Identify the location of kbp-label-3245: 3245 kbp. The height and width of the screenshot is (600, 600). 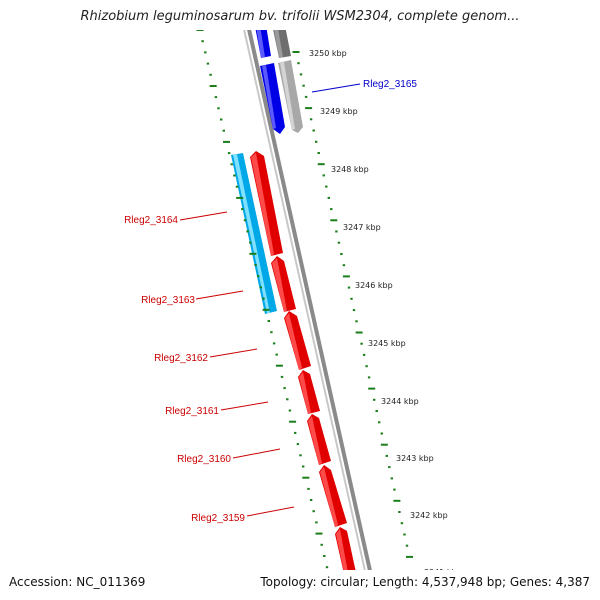
(387, 343).